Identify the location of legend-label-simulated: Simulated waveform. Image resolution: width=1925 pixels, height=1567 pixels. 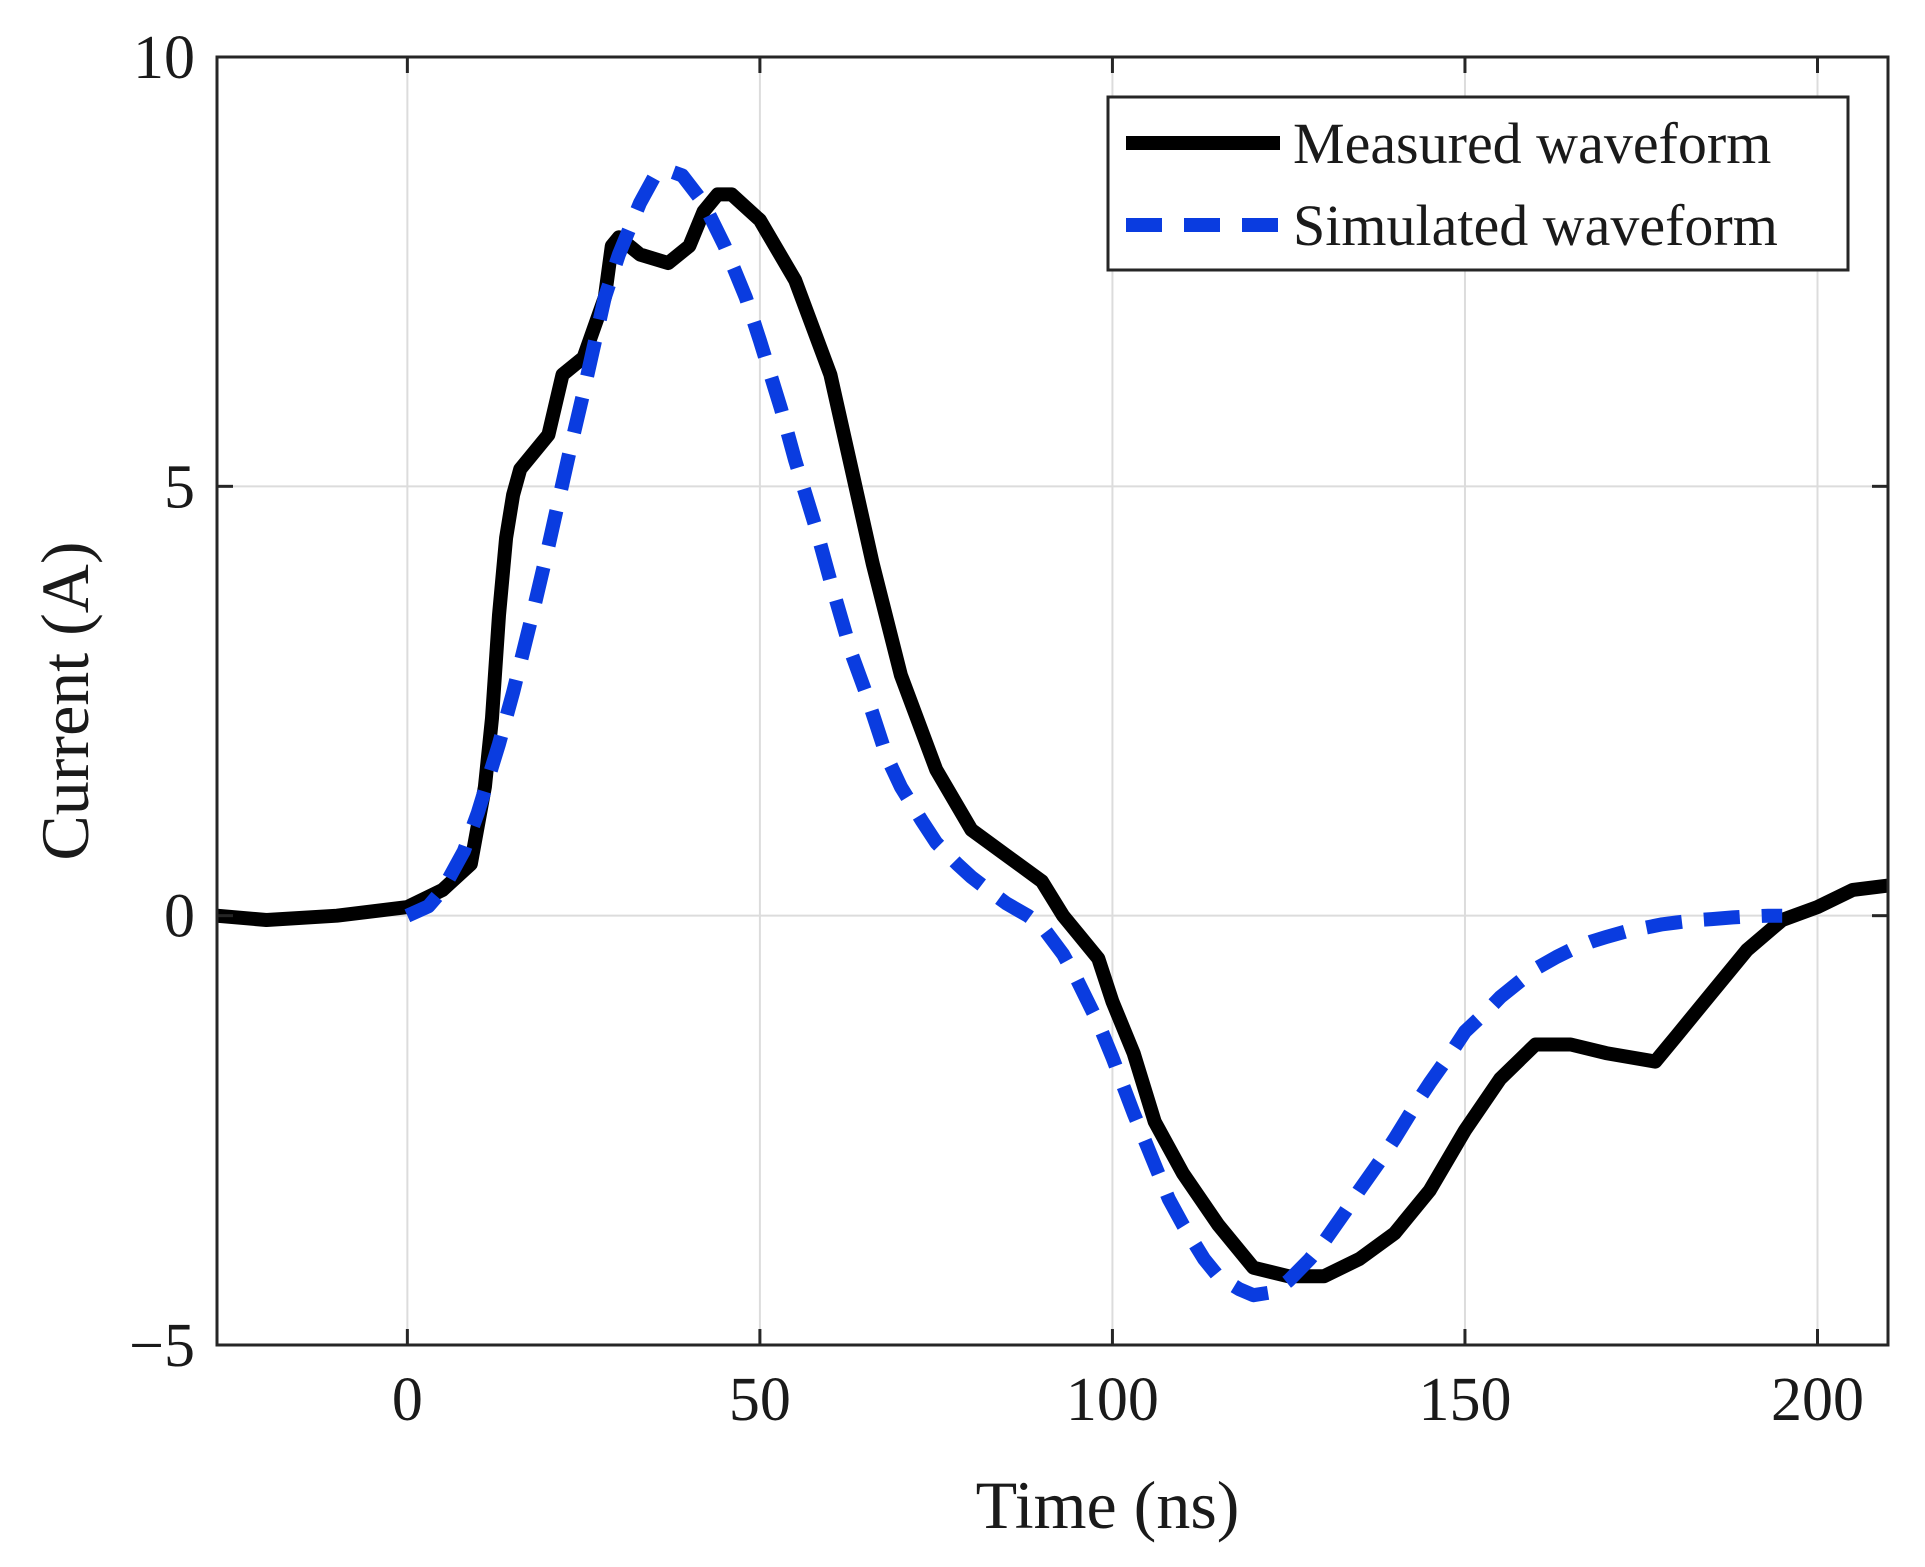
(1535, 225).